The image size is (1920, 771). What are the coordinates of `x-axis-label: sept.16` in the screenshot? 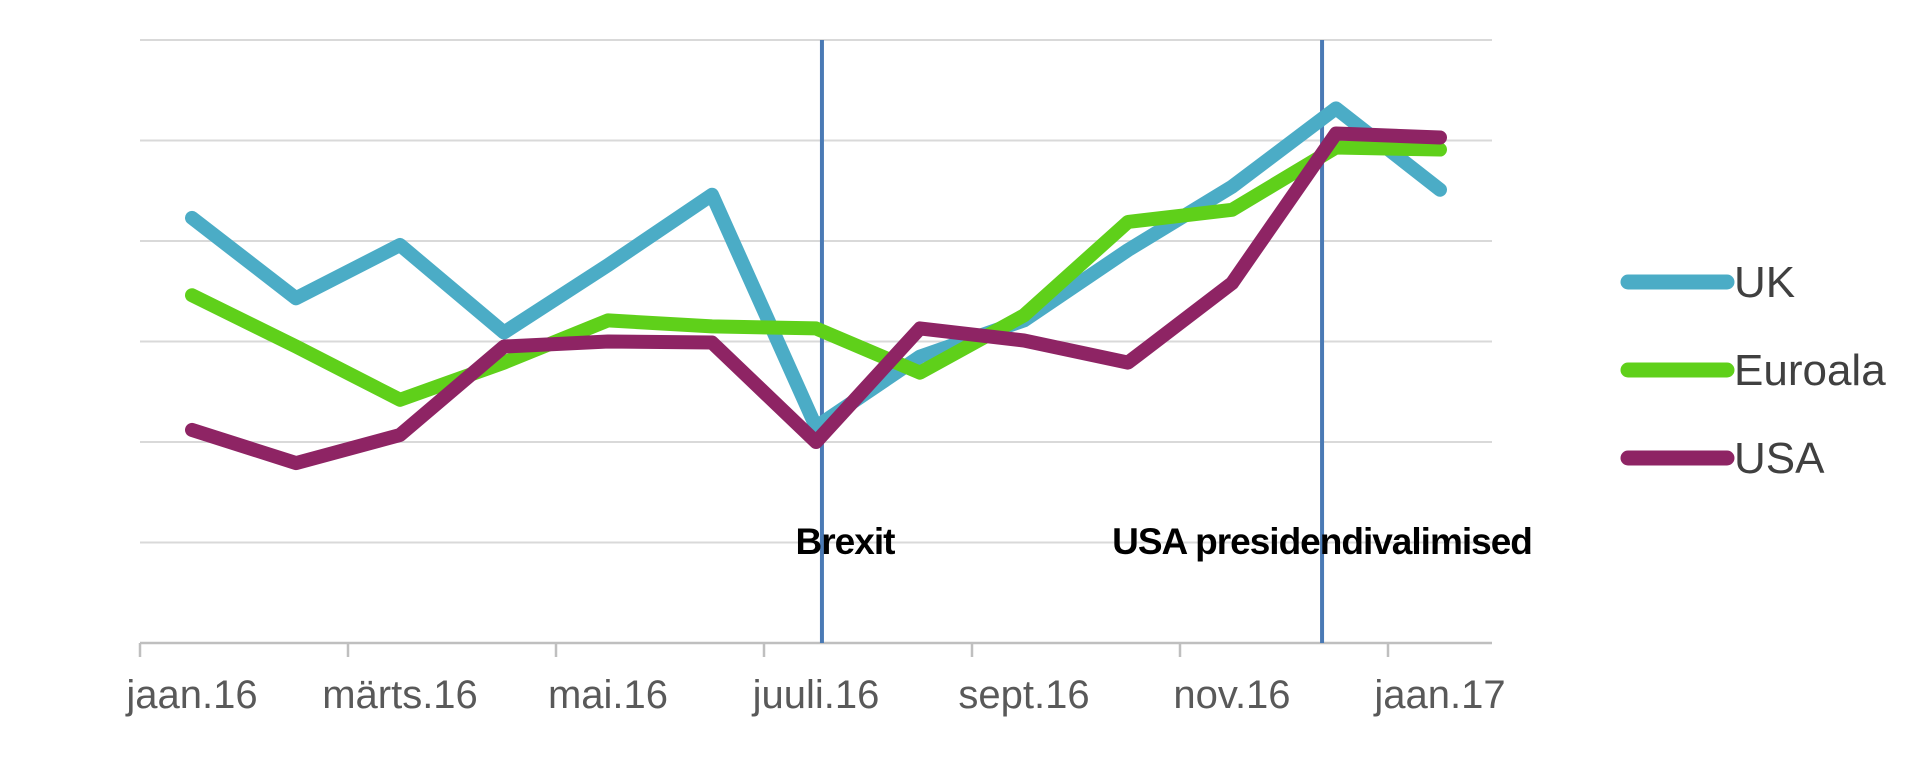 It's located at (1023, 695).